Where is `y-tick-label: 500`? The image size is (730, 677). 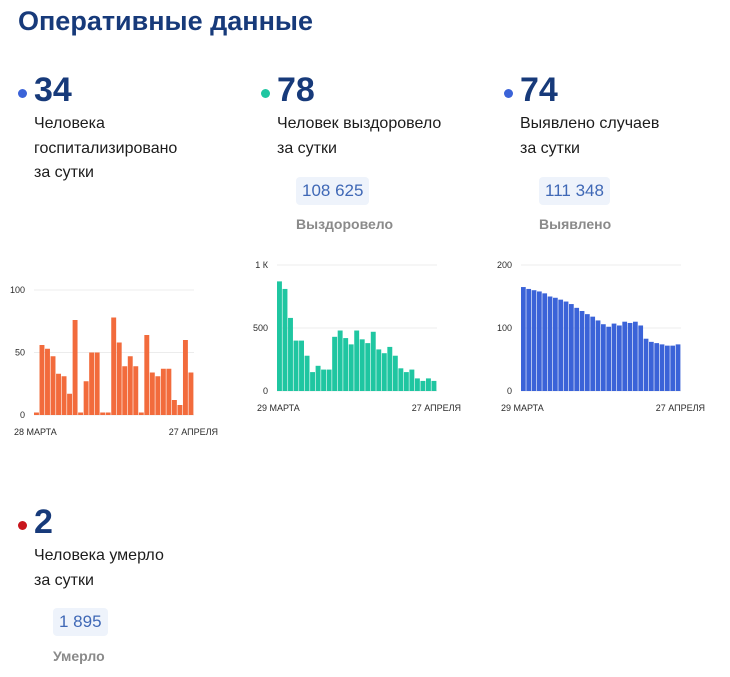
y-tick-label: 500 is located at coordinates (260, 328).